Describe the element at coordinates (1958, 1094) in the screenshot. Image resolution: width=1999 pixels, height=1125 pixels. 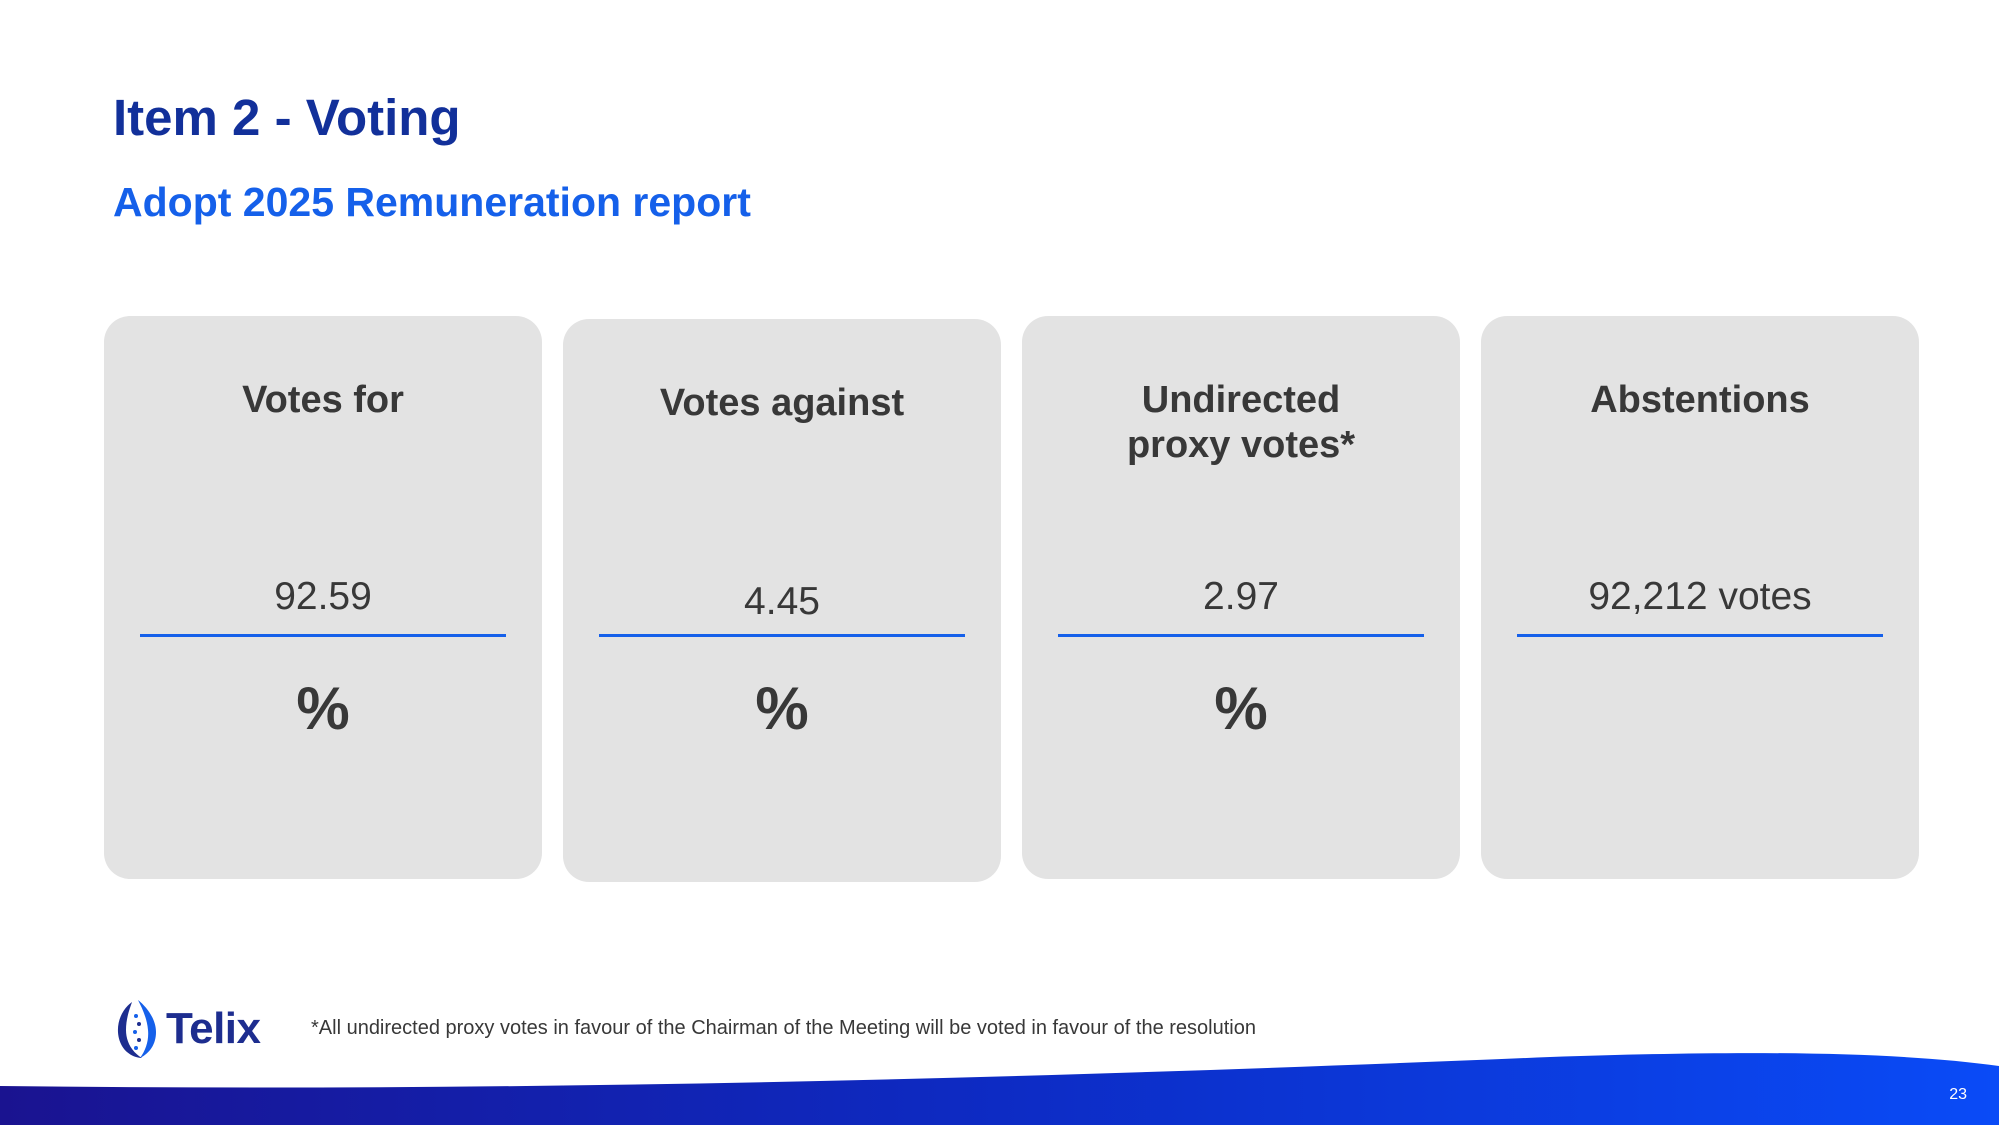
I see `page-number: 23` at that location.